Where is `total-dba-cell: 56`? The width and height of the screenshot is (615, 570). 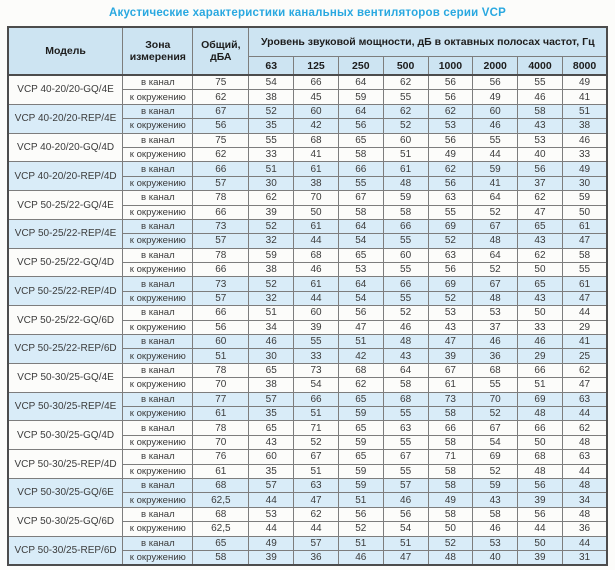
total-dba-cell: 56 is located at coordinates (221, 126).